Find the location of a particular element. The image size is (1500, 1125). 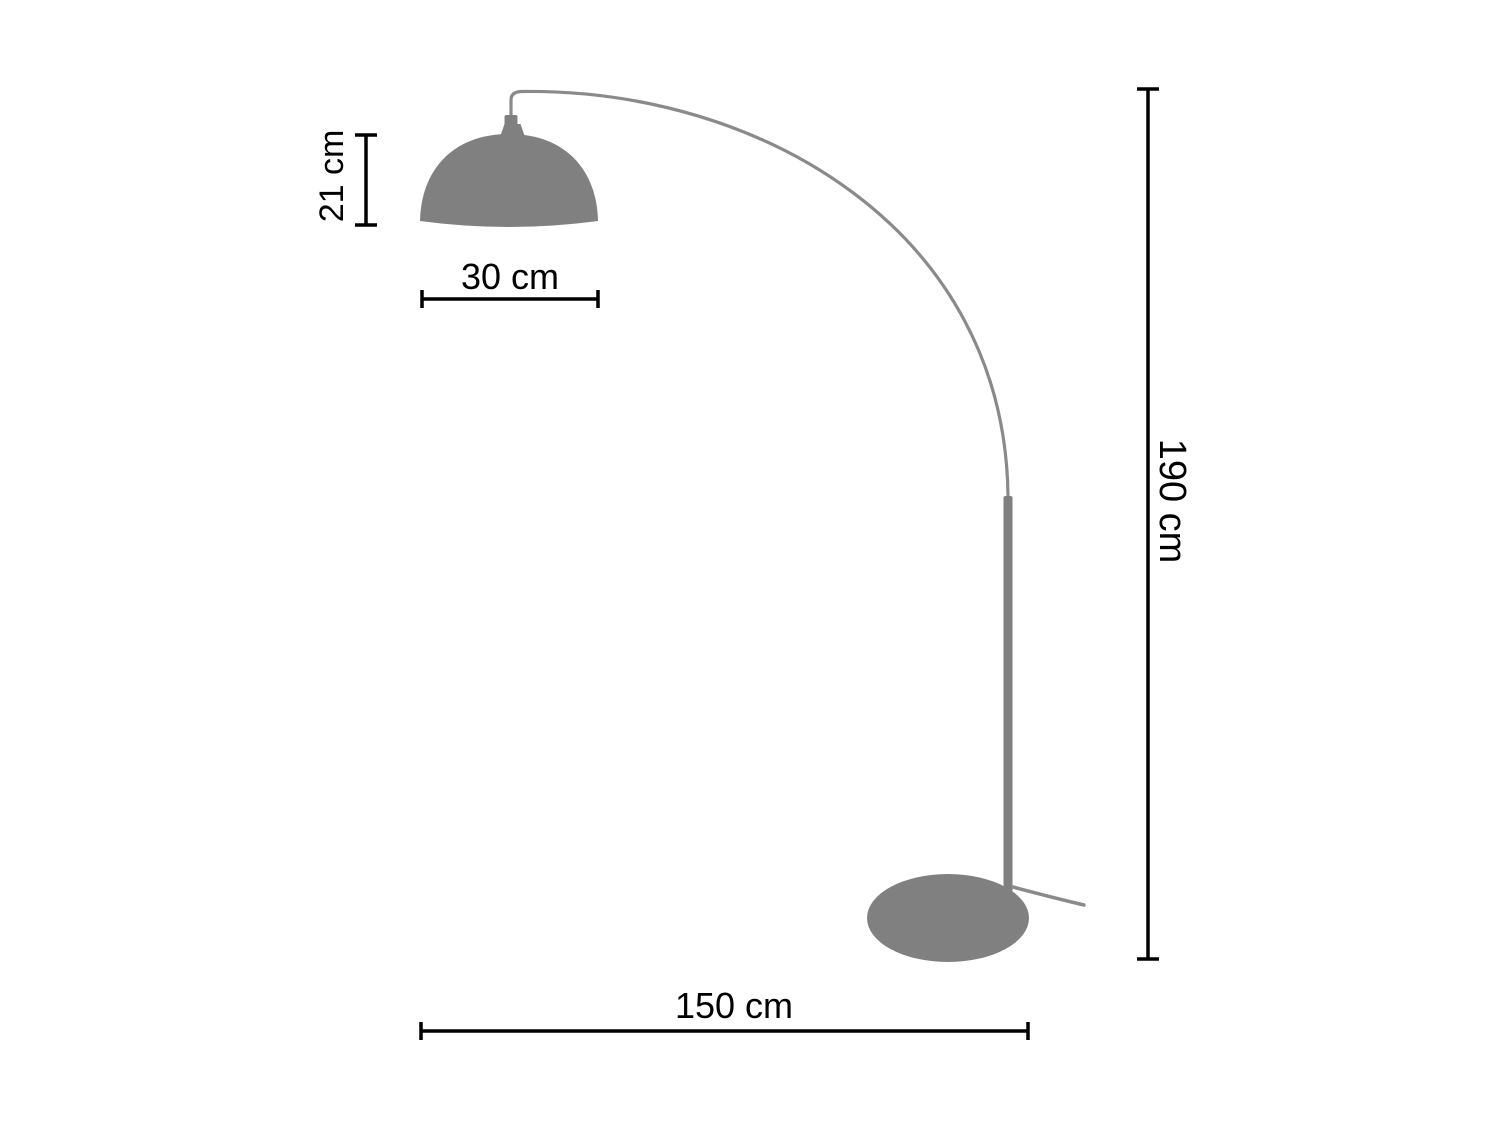

dimension-shade-height is located at coordinates (366, 180).